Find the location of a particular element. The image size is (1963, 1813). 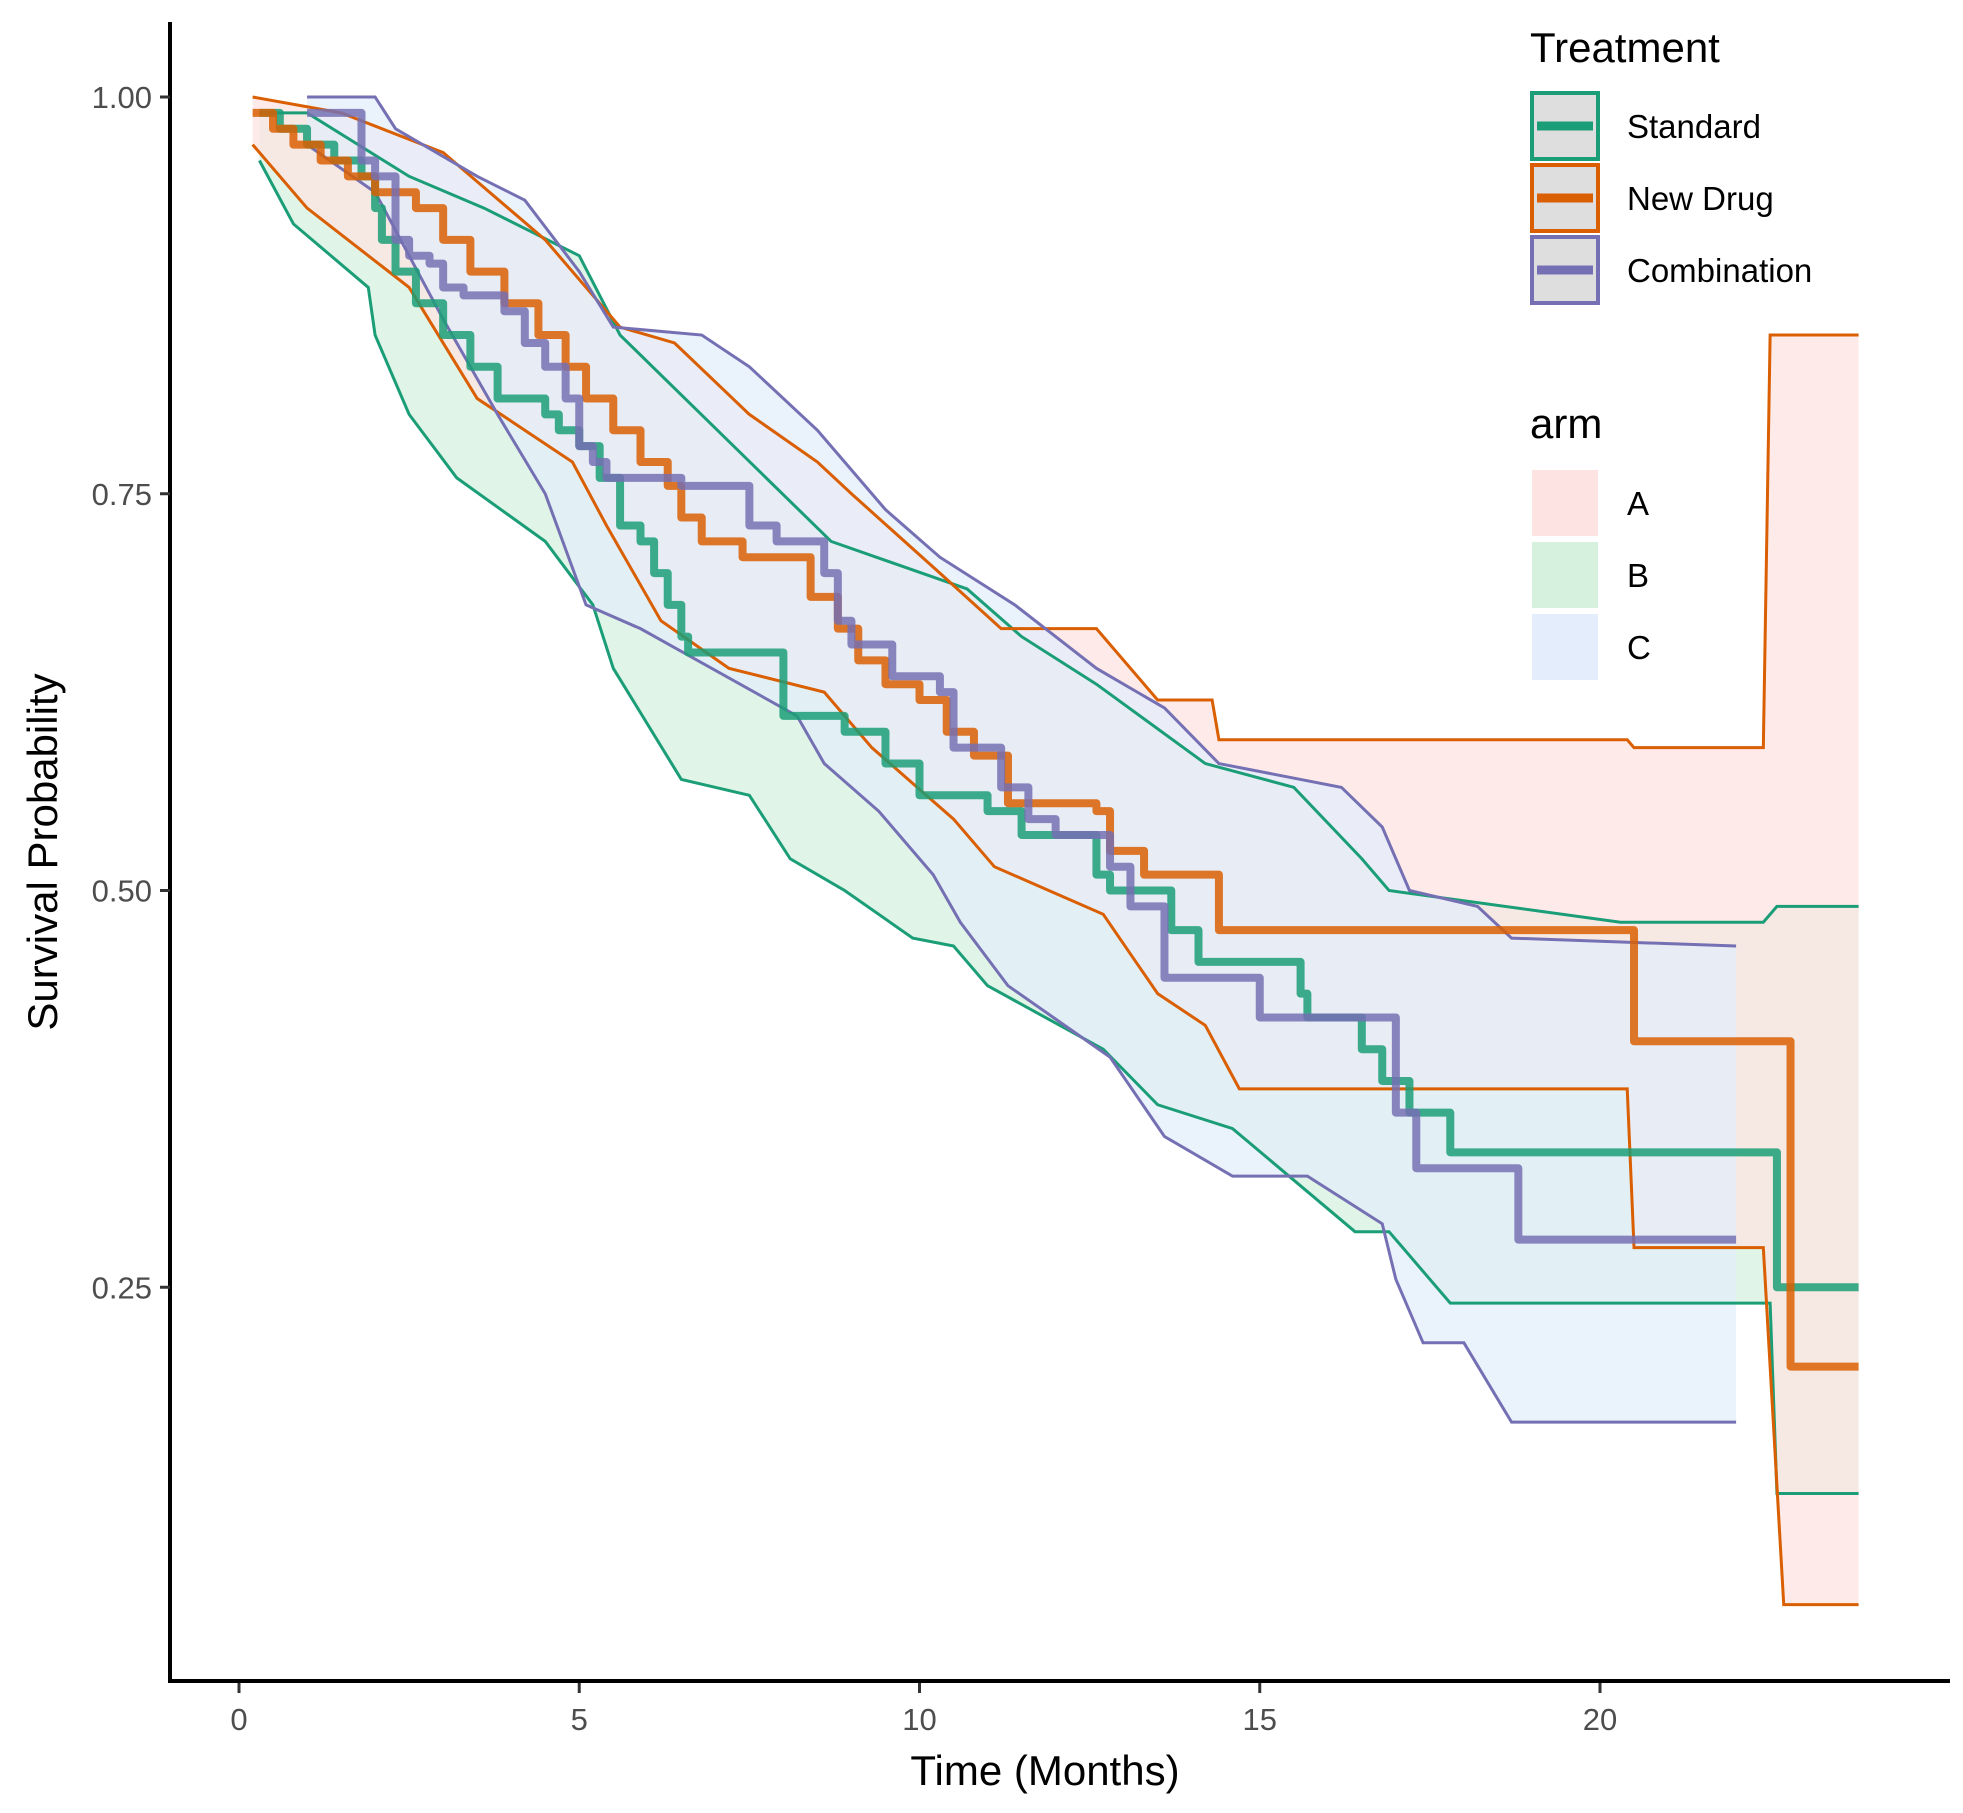

legend-label-new-drug: New Drug is located at coordinates (1700, 198).